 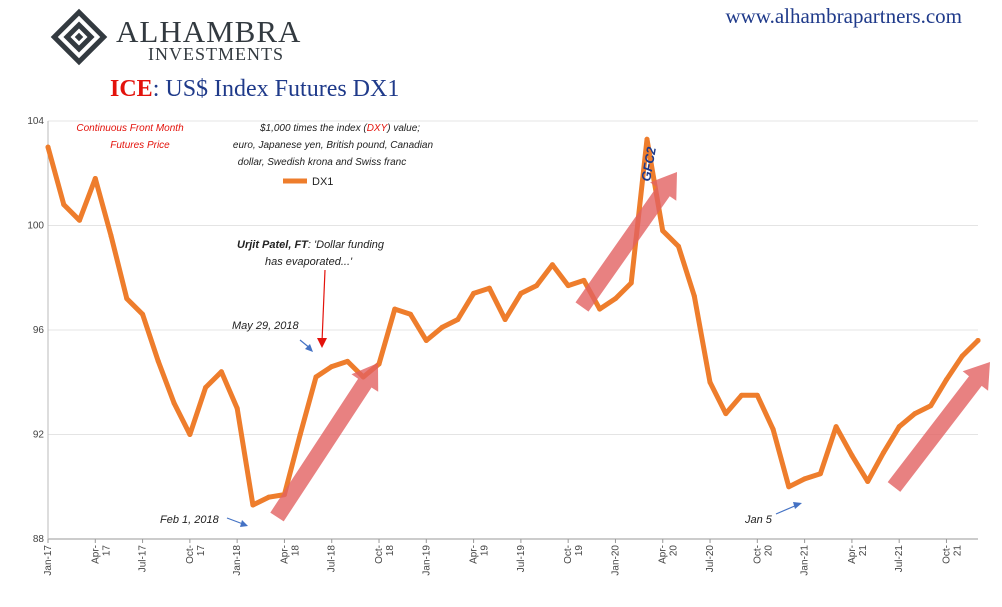 What do you see at coordinates (313, 128) in the screenshot?
I see `note-description-text: $1,000 times the index (` at bounding box center [313, 128].